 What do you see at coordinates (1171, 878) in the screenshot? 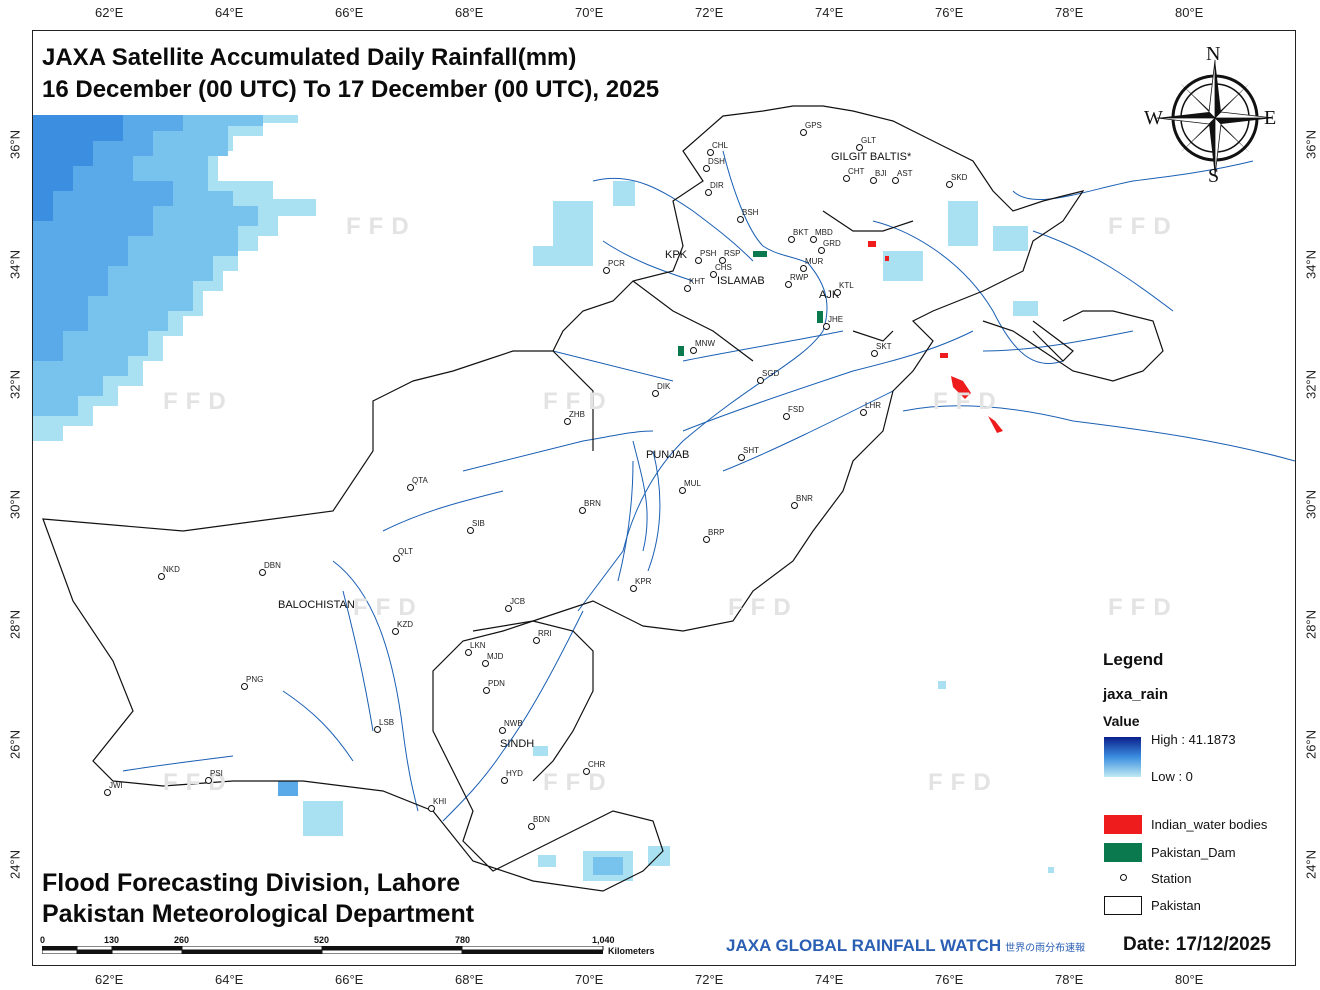
I see `legend-label-station: Station` at bounding box center [1171, 878].